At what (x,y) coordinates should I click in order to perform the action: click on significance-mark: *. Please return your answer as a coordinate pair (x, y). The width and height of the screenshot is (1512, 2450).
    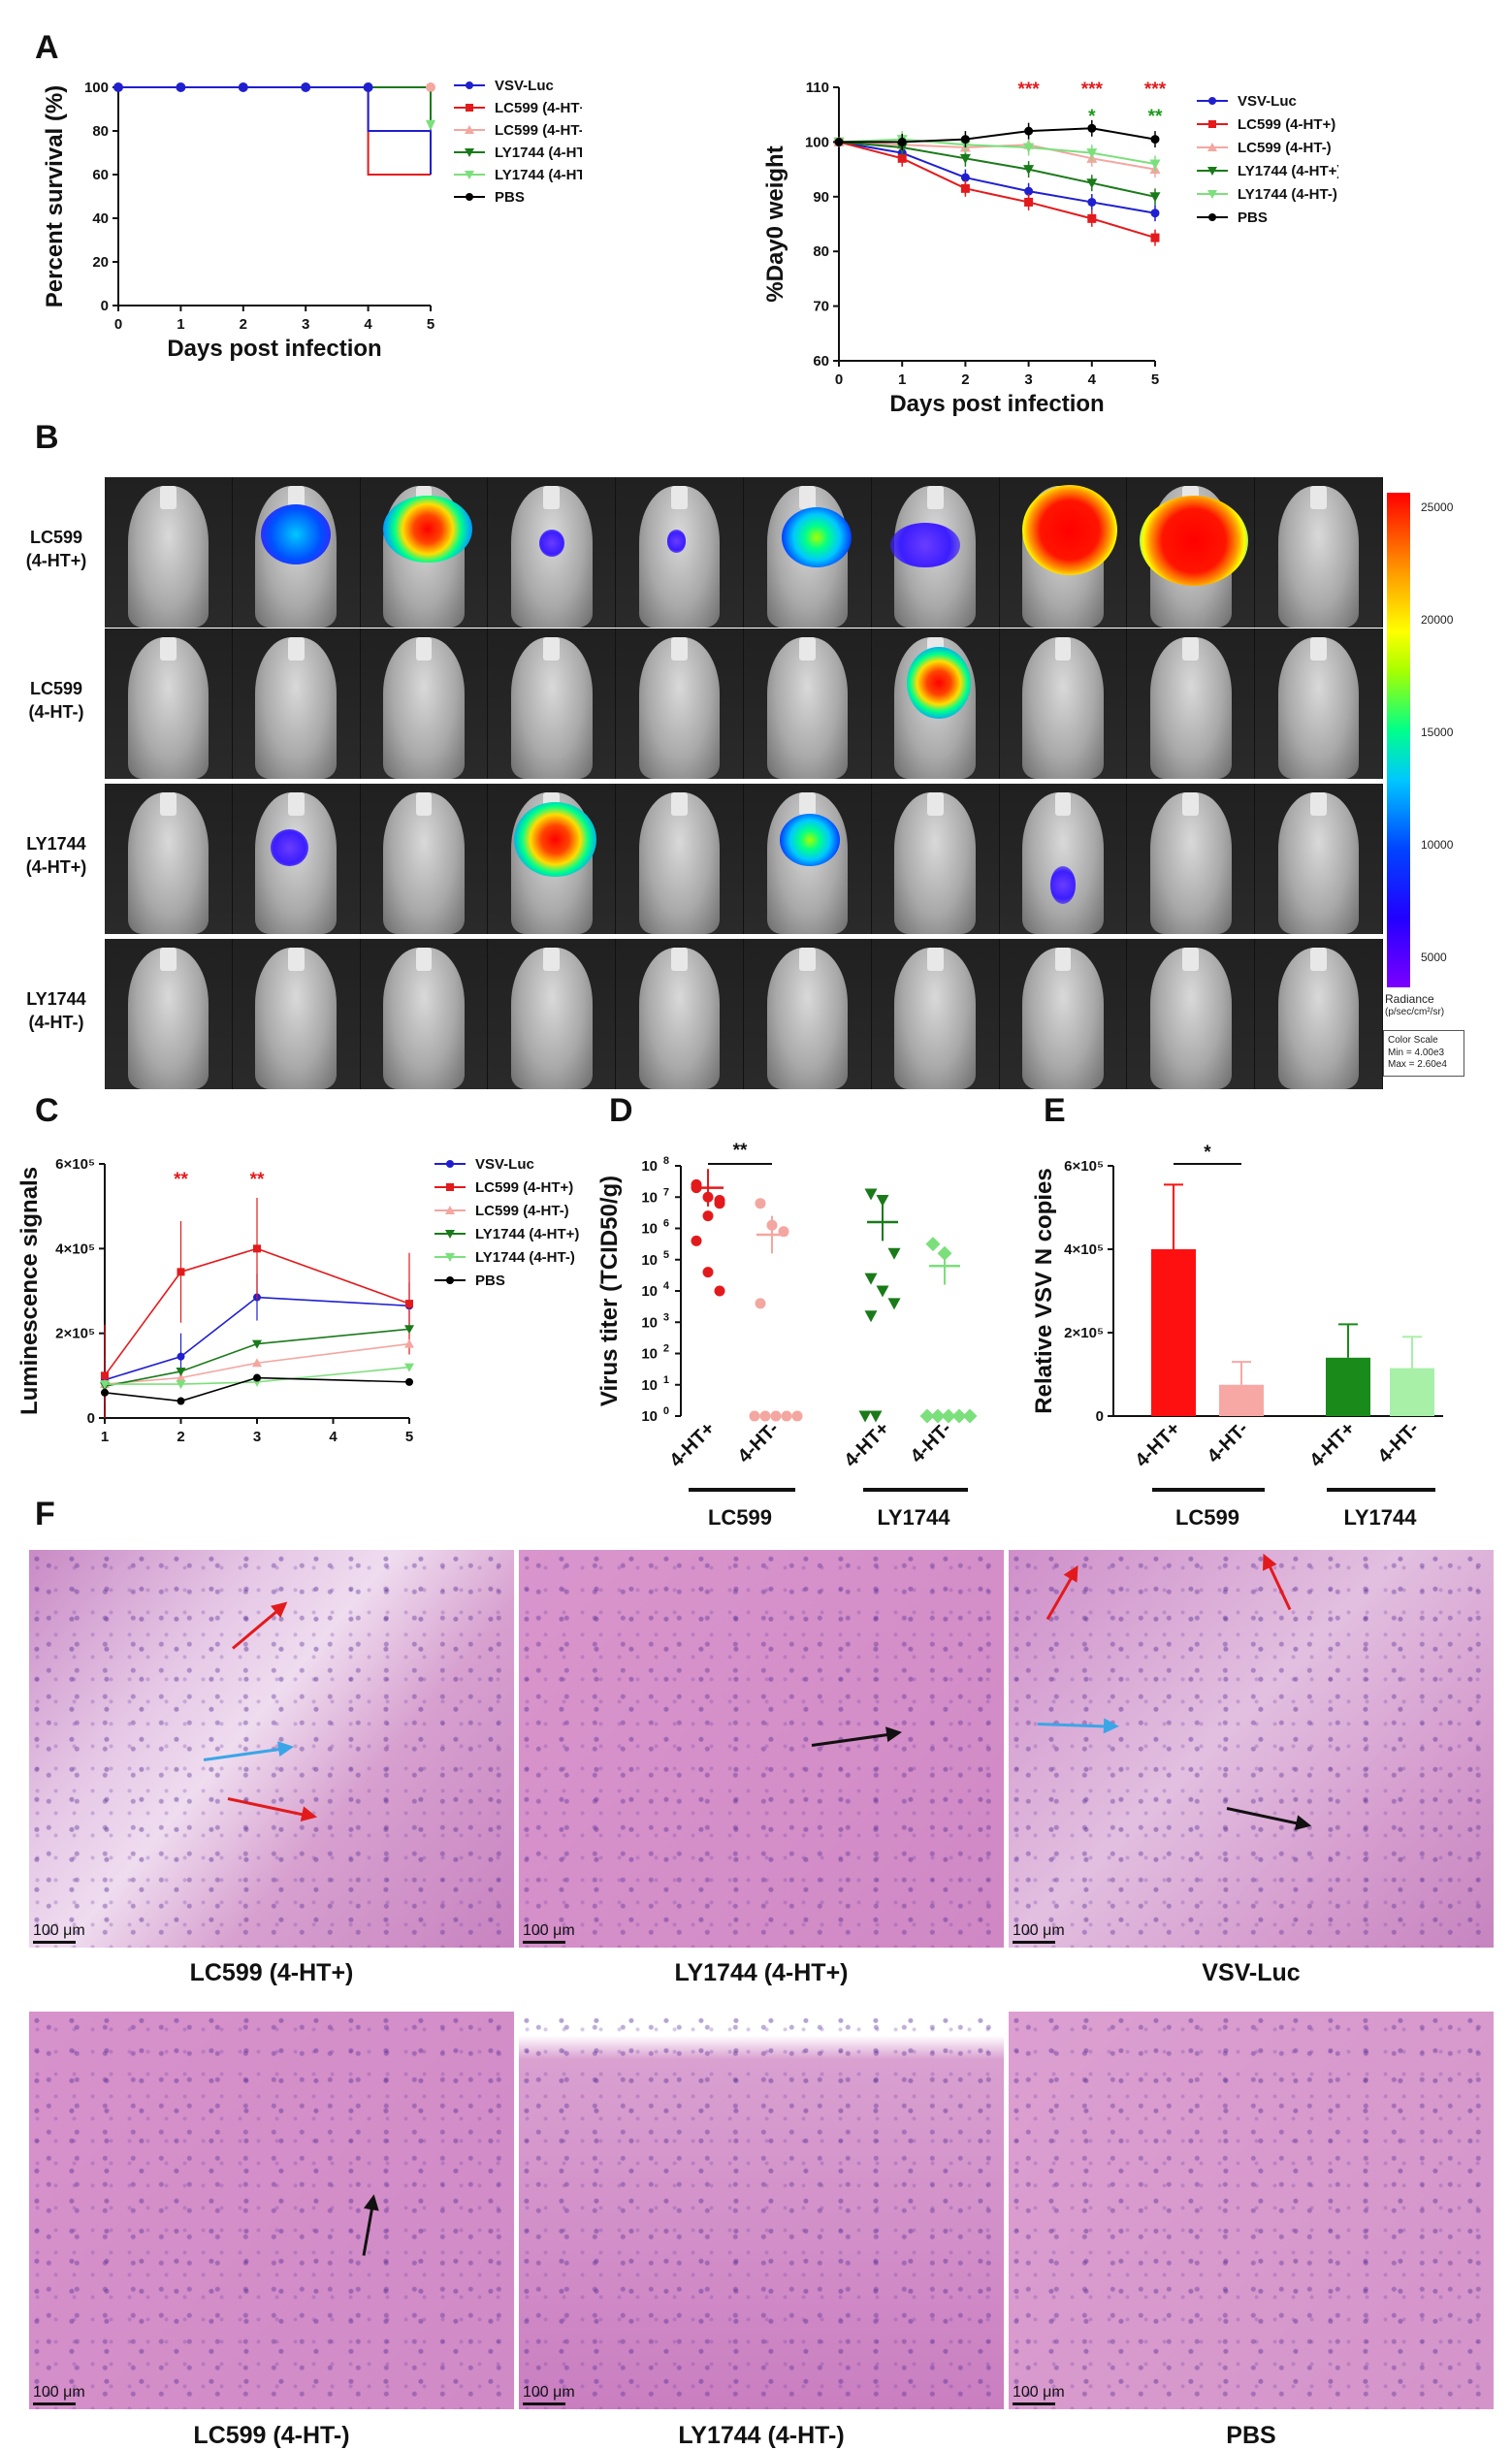
    Looking at the image, I should click on (1207, 1153).